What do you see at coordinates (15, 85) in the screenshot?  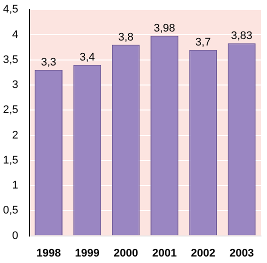 I see `y-tick-label: 3` at bounding box center [15, 85].